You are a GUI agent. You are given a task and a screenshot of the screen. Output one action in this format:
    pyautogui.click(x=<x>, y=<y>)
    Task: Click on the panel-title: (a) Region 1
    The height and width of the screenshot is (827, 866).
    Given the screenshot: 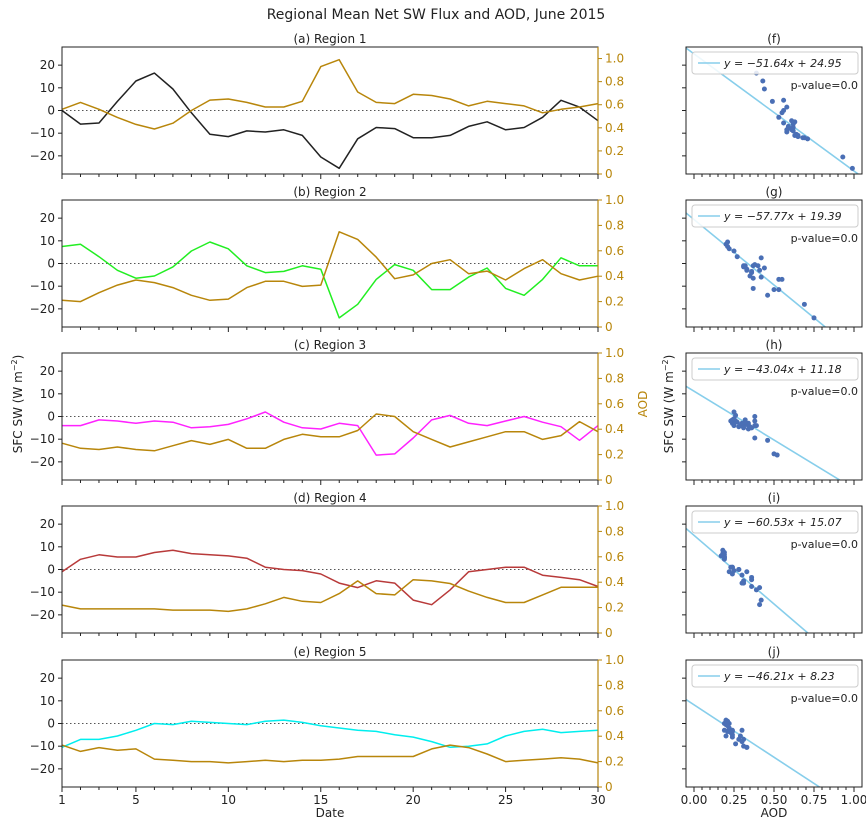 What is the action you would take?
    pyautogui.click(x=329, y=39)
    